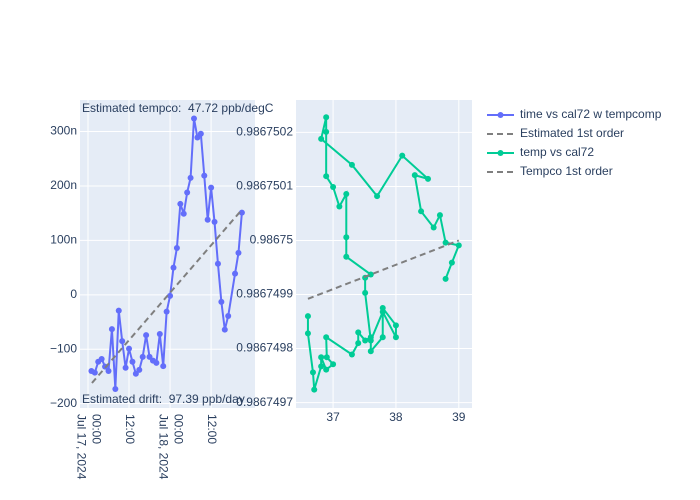  What do you see at coordinates (264, 348) in the screenshot?
I see `y-tick-label: 0.9867498` at bounding box center [264, 348].